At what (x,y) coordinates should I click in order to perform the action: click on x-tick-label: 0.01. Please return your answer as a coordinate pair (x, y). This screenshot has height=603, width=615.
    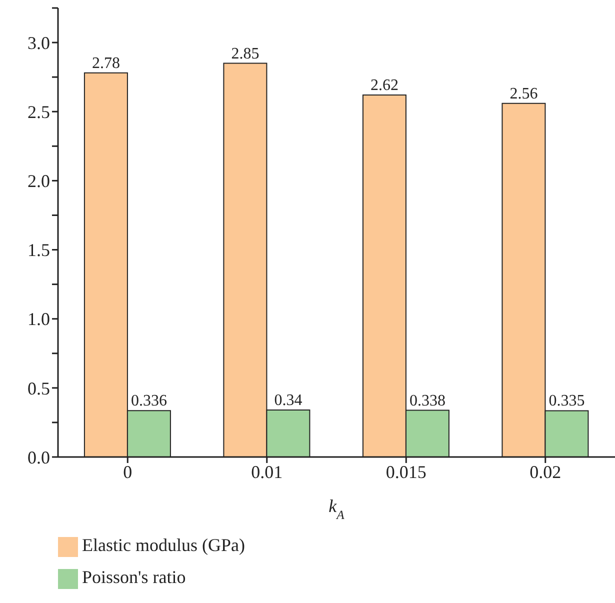
    Looking at the image, I should click on (267, 472).